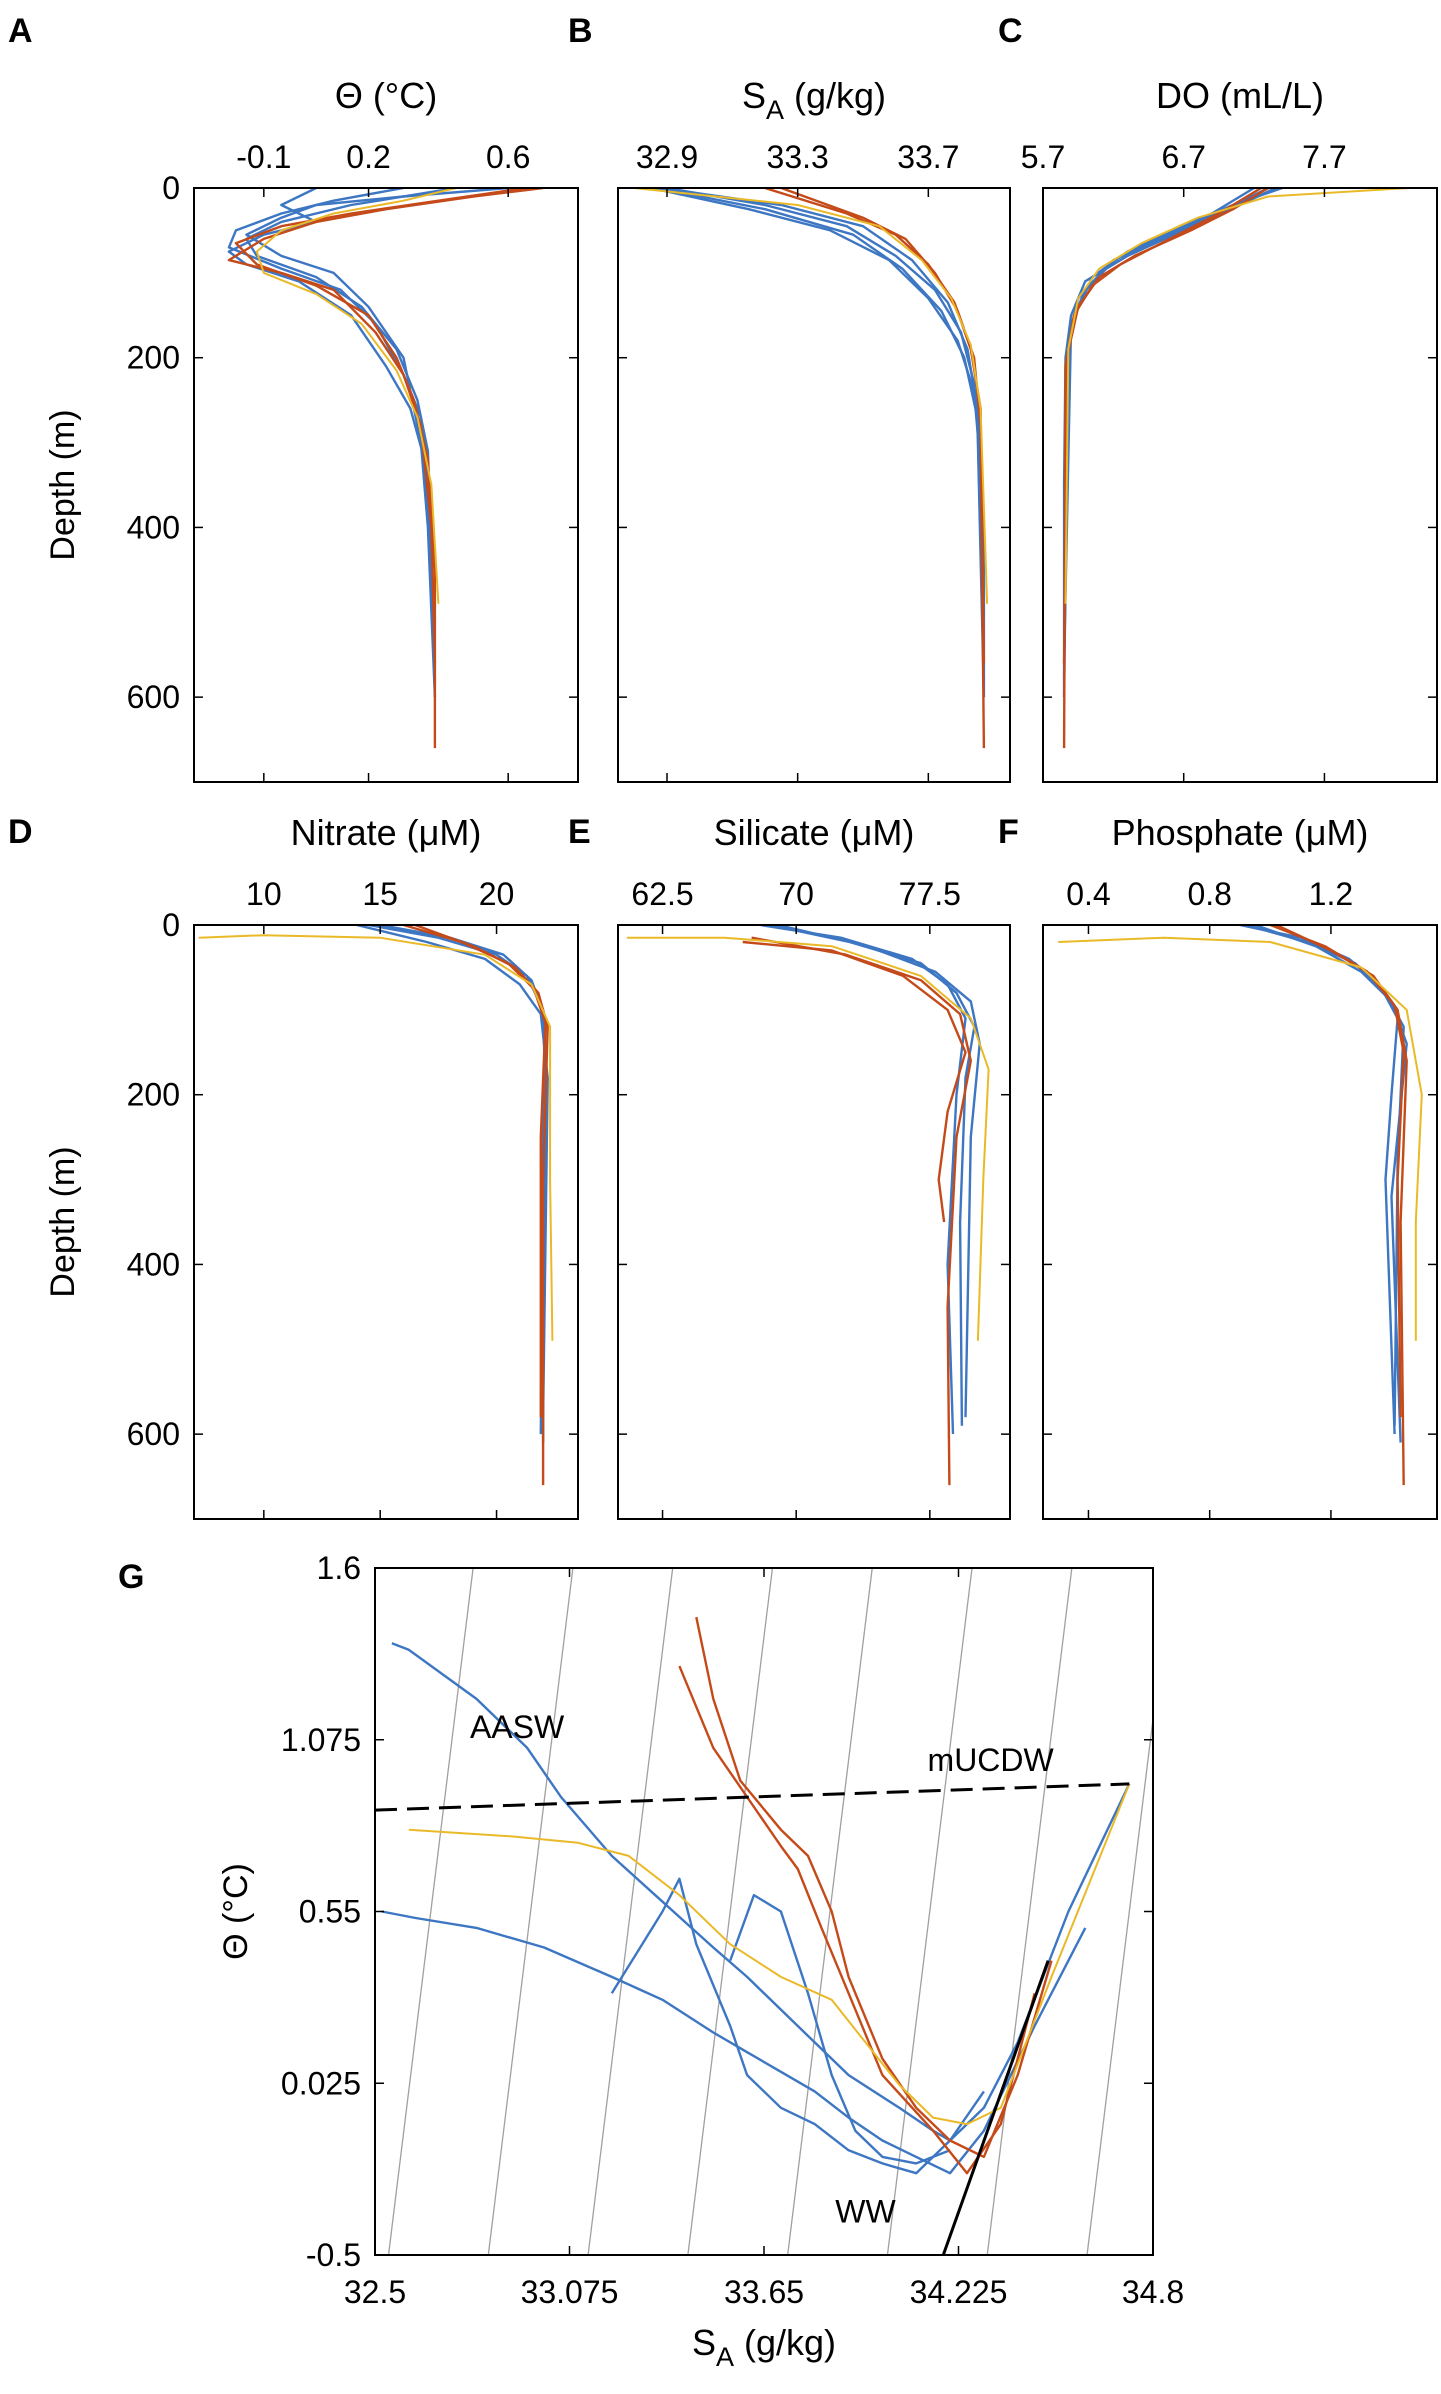 The height and width of the screenshot is (2394, 1441). What do you see at coordinates (131, 1577) in the screenshot?
I see `panel-letter-g: G` at bounding box center [131, 1577].